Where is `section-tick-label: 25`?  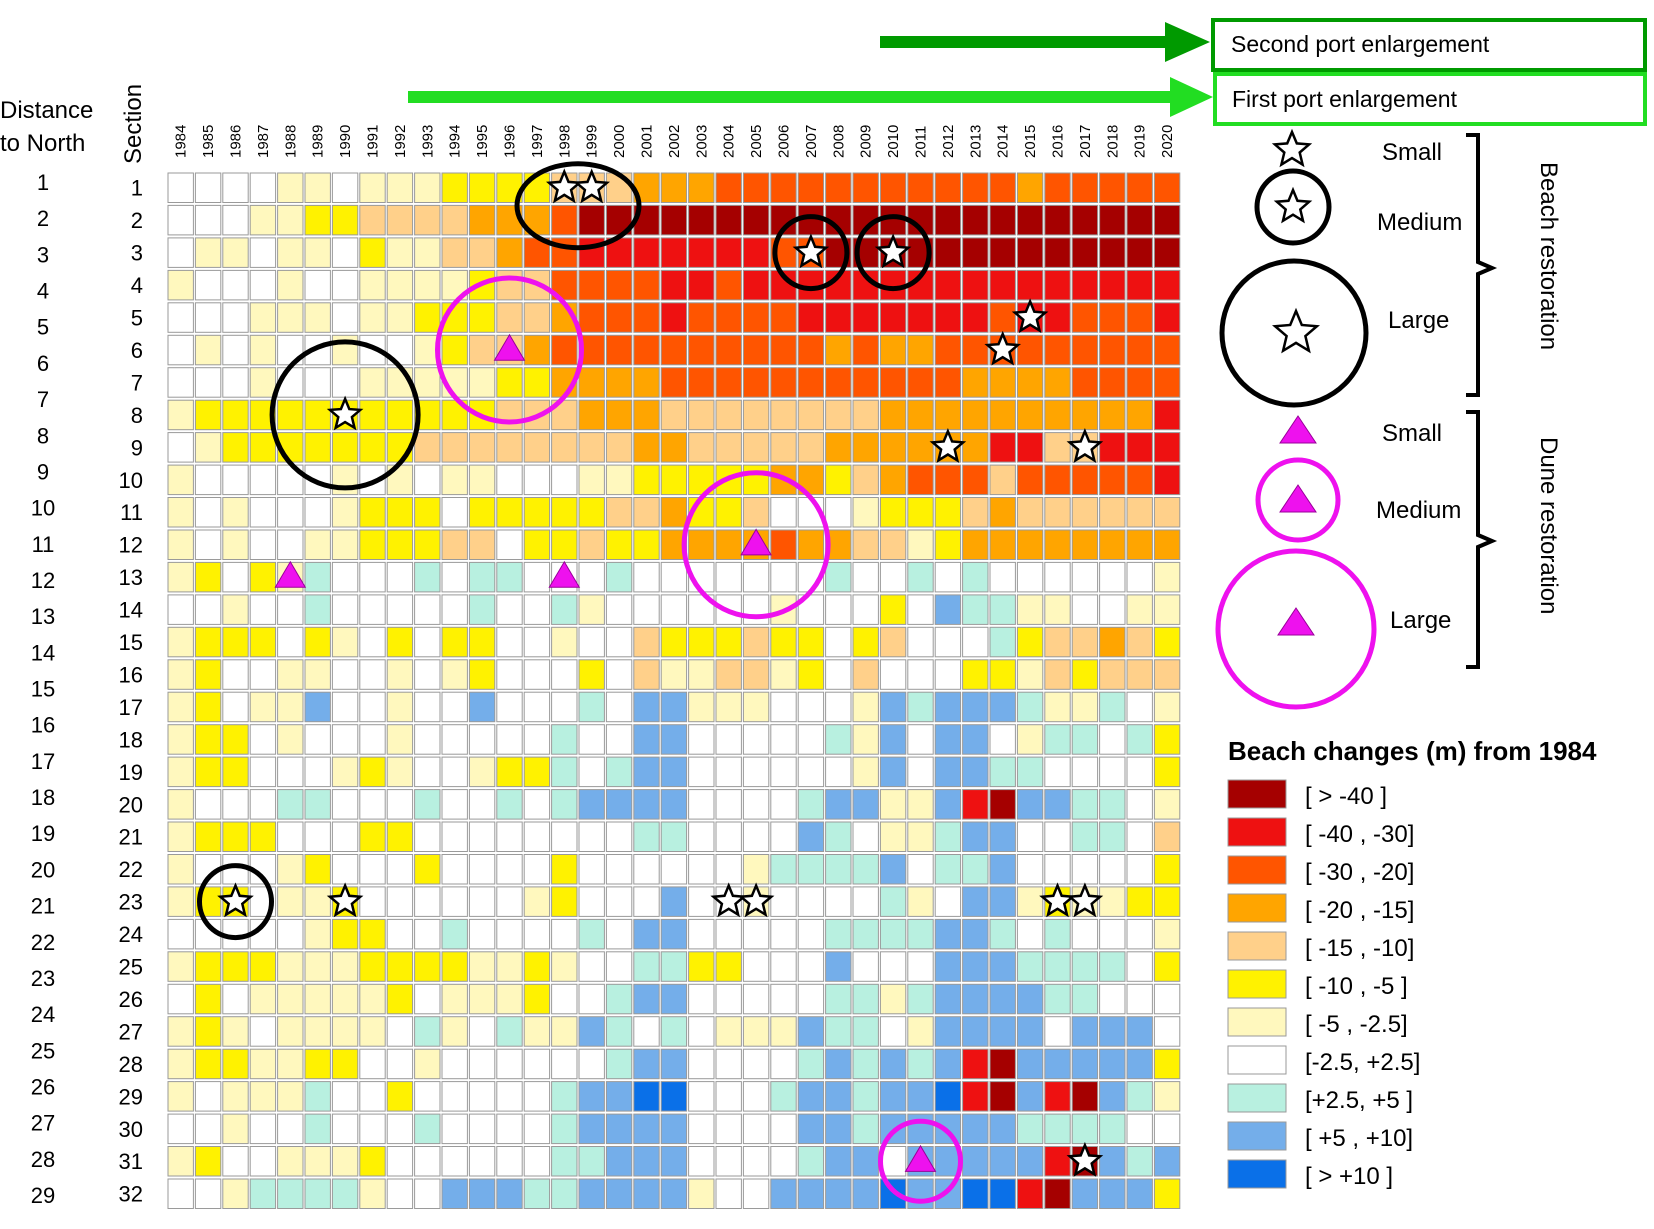 section-tick-label: 25 is located at coordinates (131, 967).